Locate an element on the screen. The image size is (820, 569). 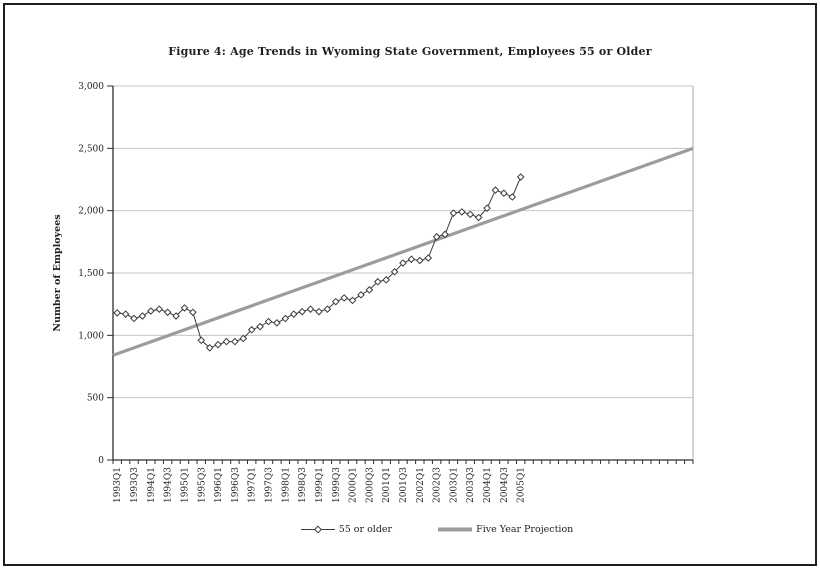
legend-label-five-year-projection: Five Year Projection is located at coordinates (525, 529).